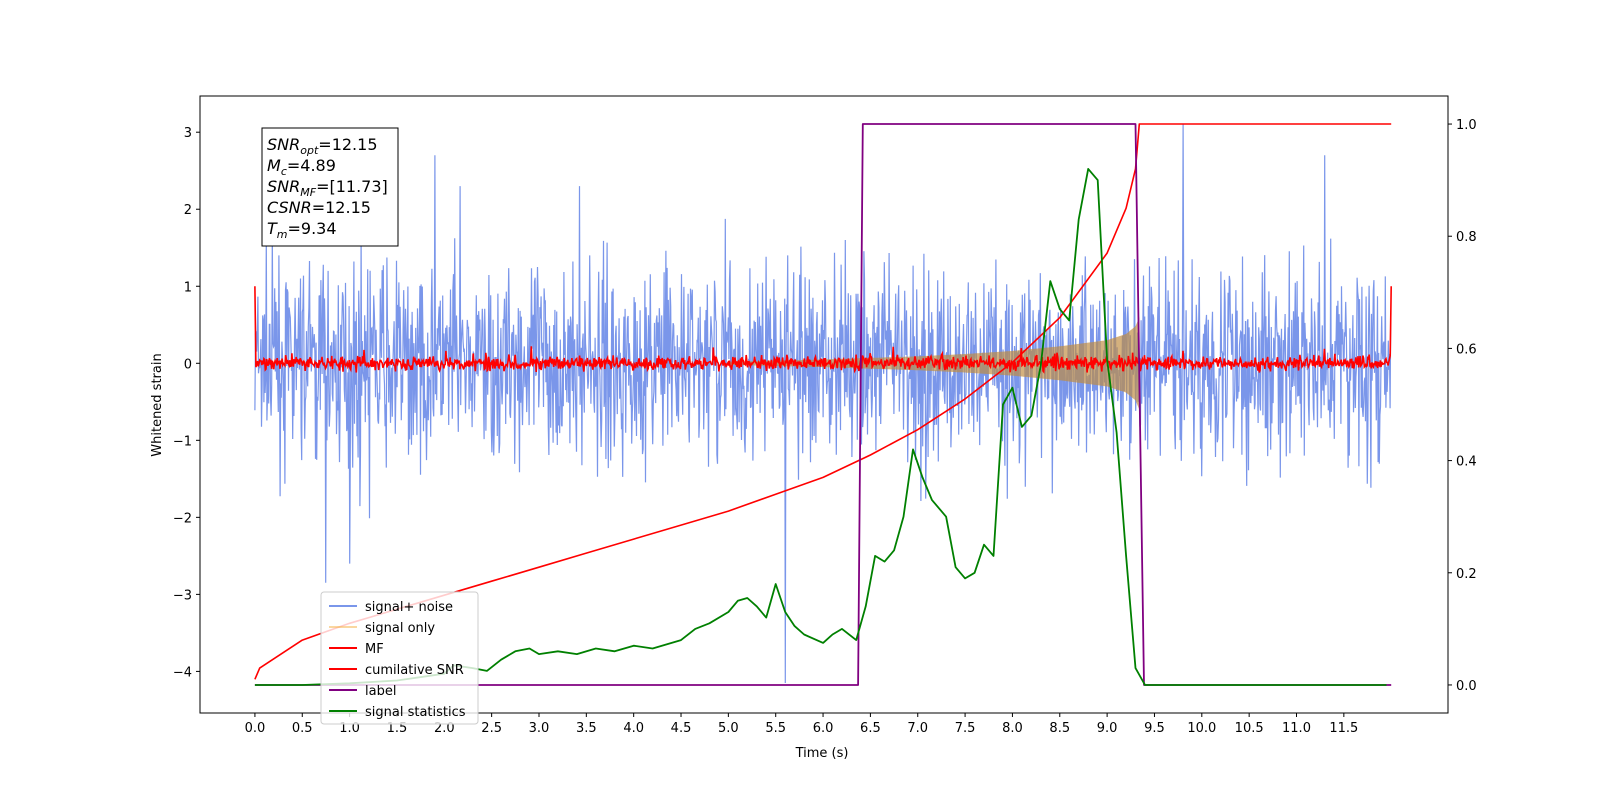 The height and width of the screenshot is (800, 1600). Describe the element at coordinates (681, 728) in the screenshot. I see `x-tick-label: 4.5` at that location.